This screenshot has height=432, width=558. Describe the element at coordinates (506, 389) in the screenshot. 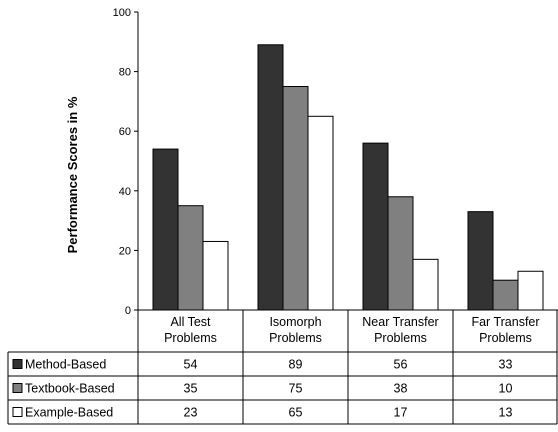

I see `data-label: 10` at that location.